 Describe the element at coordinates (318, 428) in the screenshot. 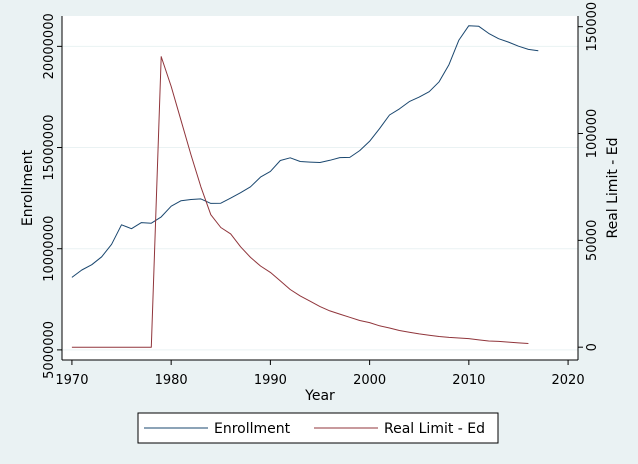

I see `legend: Enrollment Real Limit - Ed` at that location.